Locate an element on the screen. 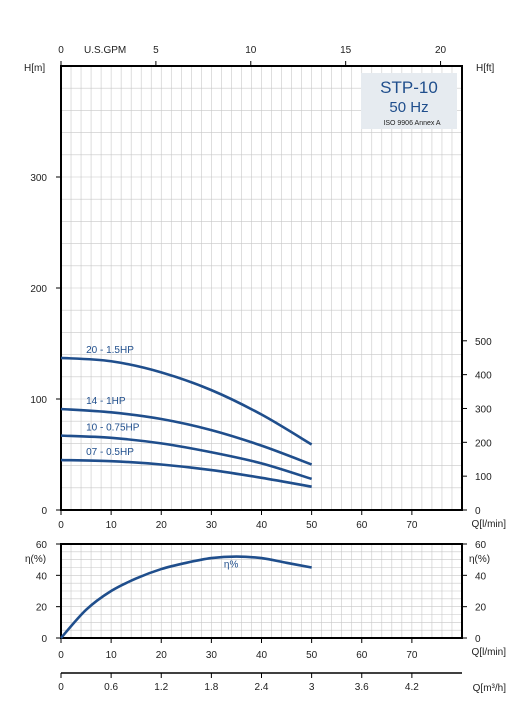  flow-m3h-tick-label: 3.6 is located at coordinates (362, 687).